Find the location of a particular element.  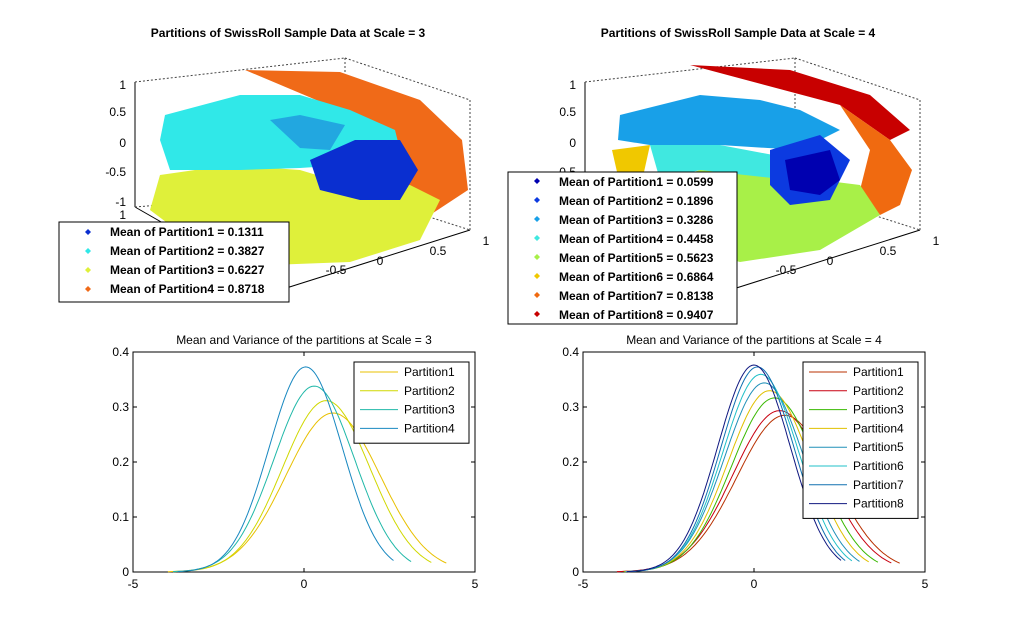

legend-label: Mean of Partition7 = 0.8138 is located at coordinates (636, 296).